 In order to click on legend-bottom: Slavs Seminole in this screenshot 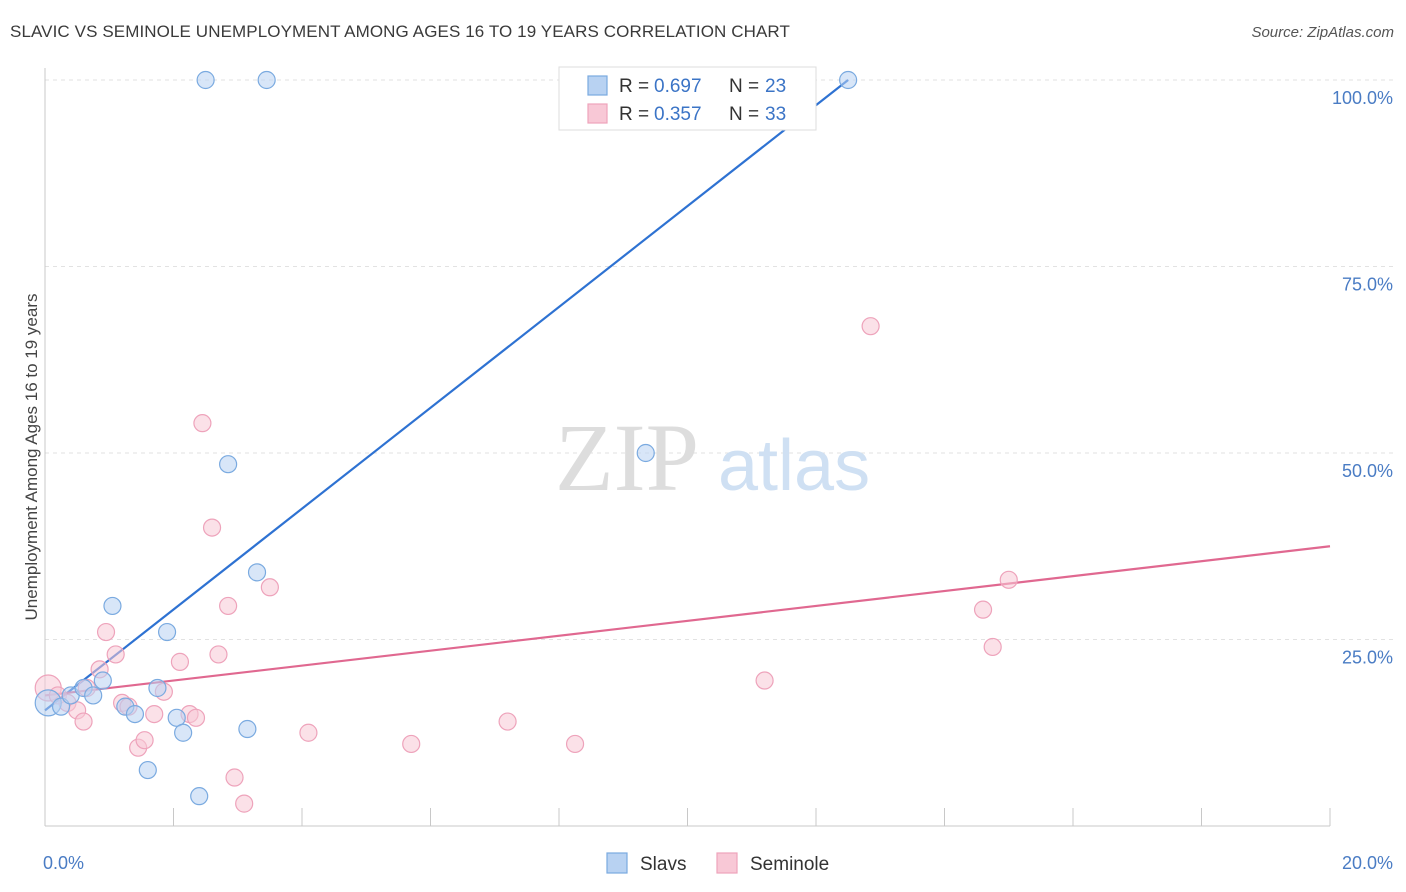, I will do `click(717, 863)`.